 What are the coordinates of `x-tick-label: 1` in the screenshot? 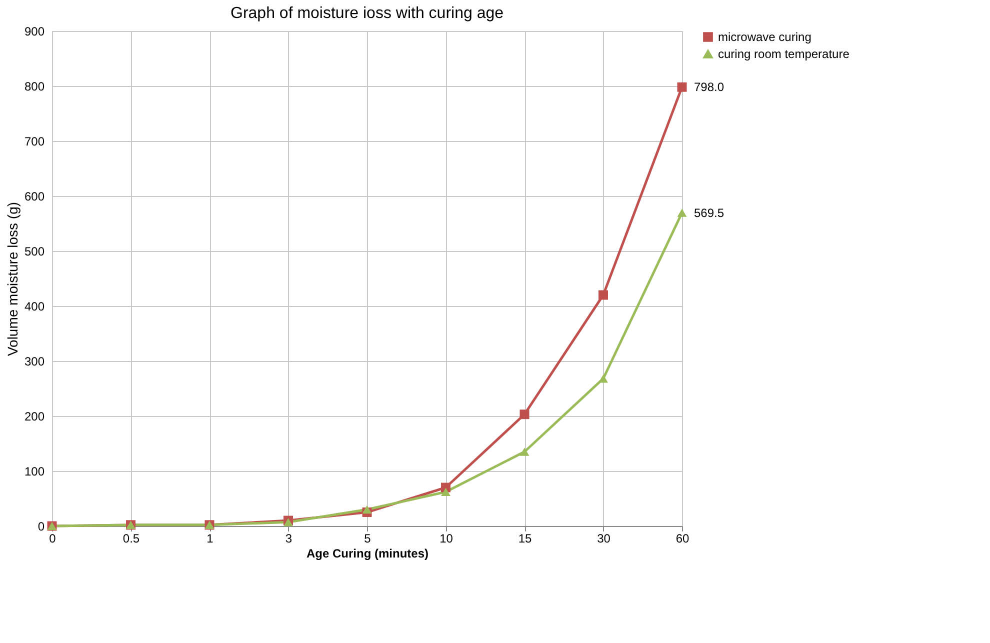 It's located at (210, 539).